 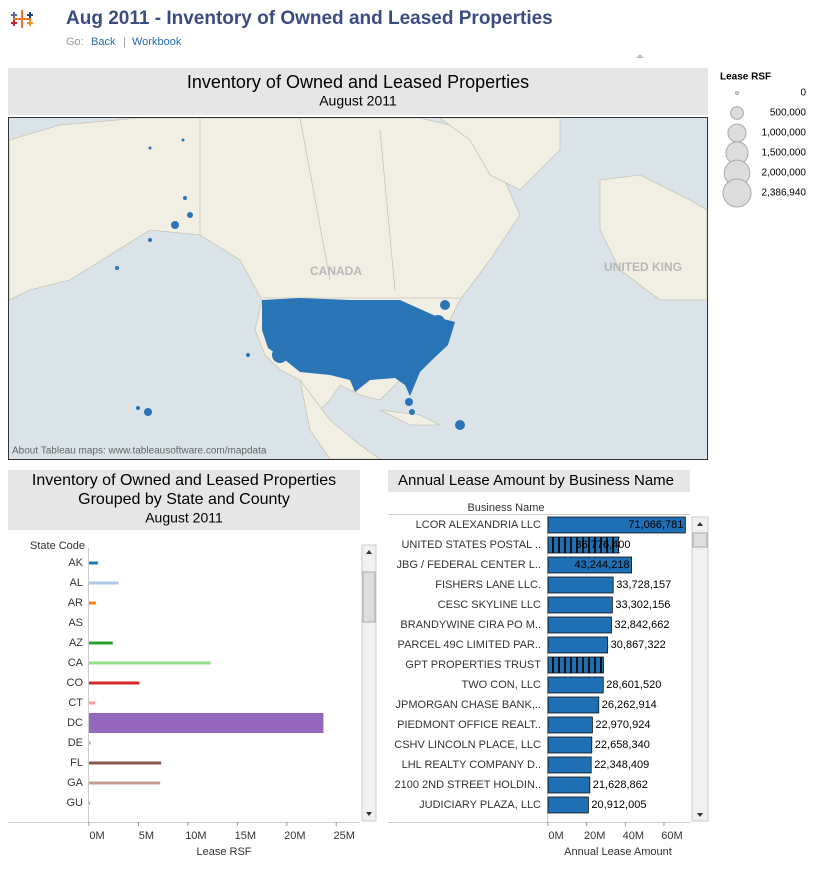 What do you see at coordinates (643, 585) in the screenshot?
I see `value-label: 33,728,157` at bounding box center [643, 585].